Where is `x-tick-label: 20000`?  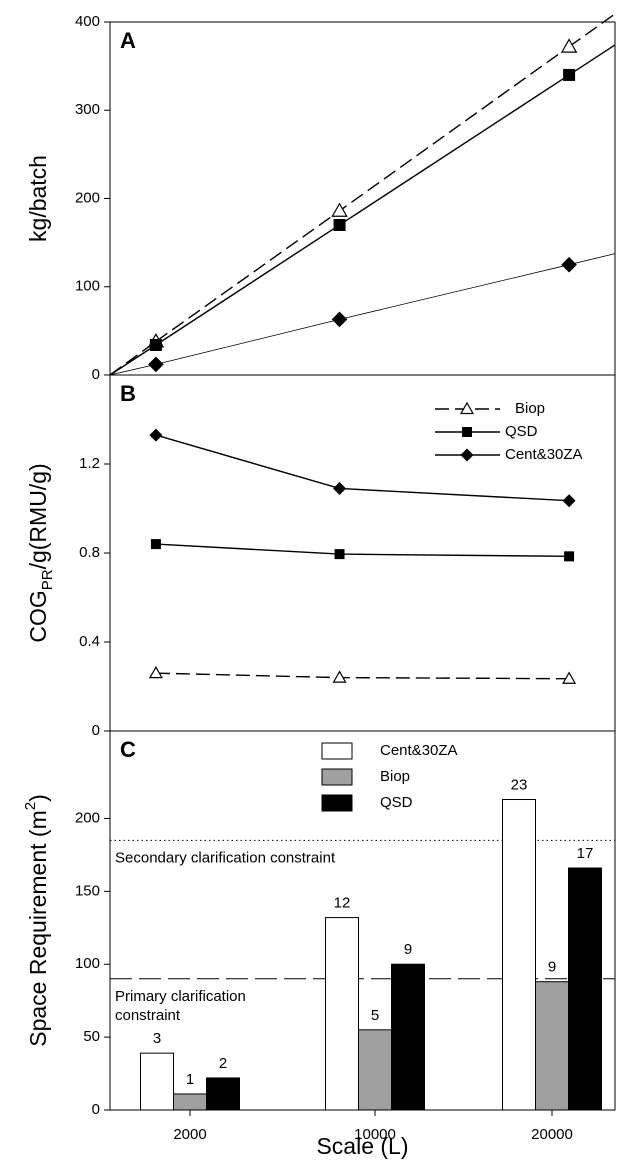 x-tick-label: 20000 is located at coordinates (552, 1134).